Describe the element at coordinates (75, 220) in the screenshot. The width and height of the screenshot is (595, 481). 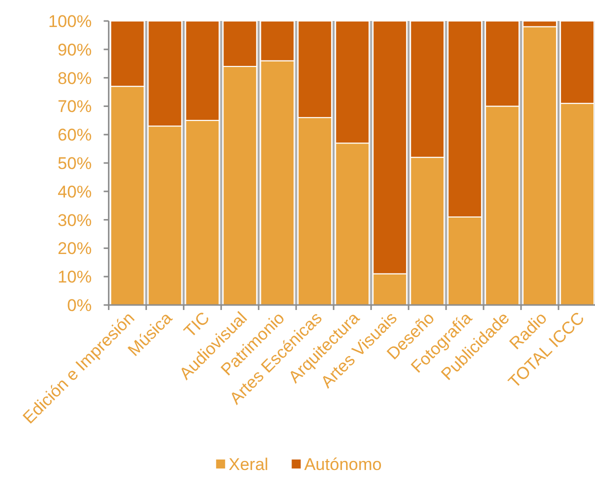
I see `y-tick-label: 30%` at that location.